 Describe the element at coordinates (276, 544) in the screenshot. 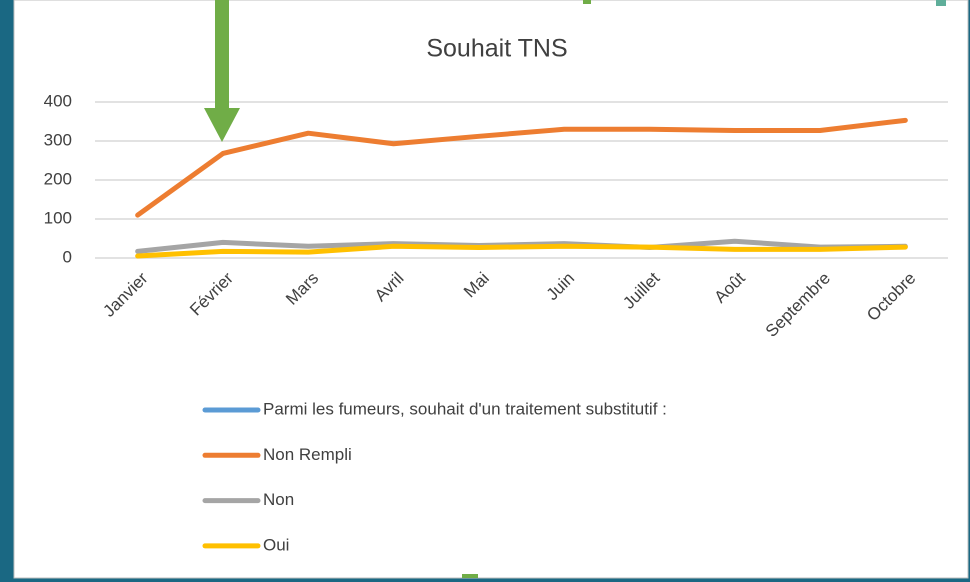

I see `legend-label: Oui` at that location.